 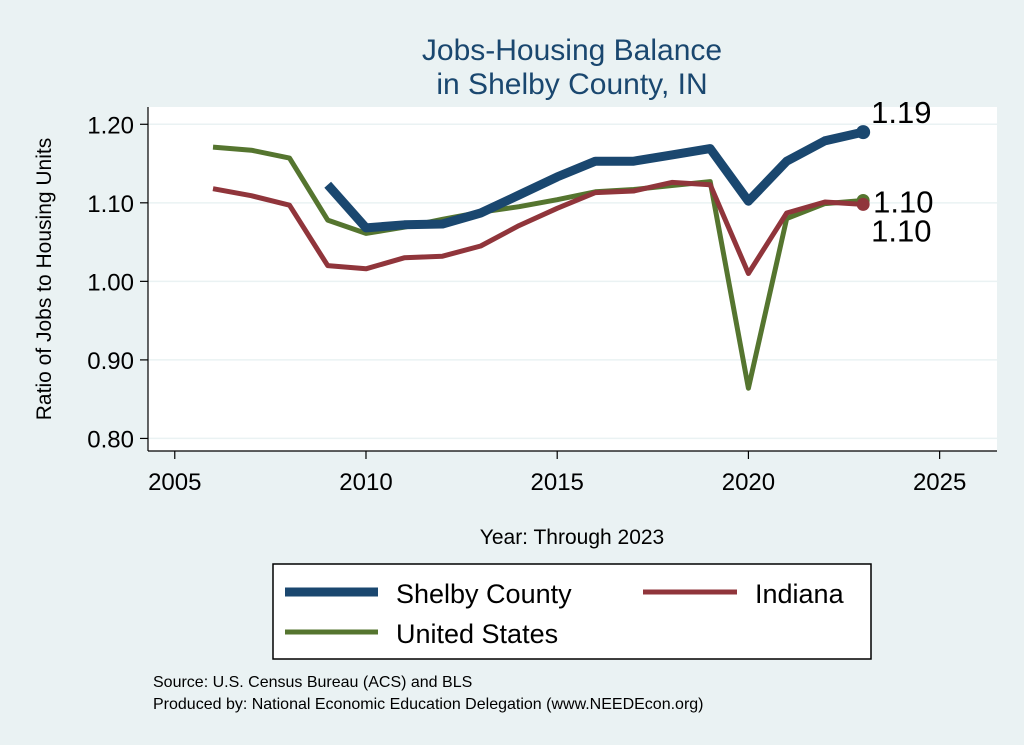 What do you see at coordinates (110, 125) in the screenshot?
I see `y-tick-label: 1.20` at bounding box center [110, 125].